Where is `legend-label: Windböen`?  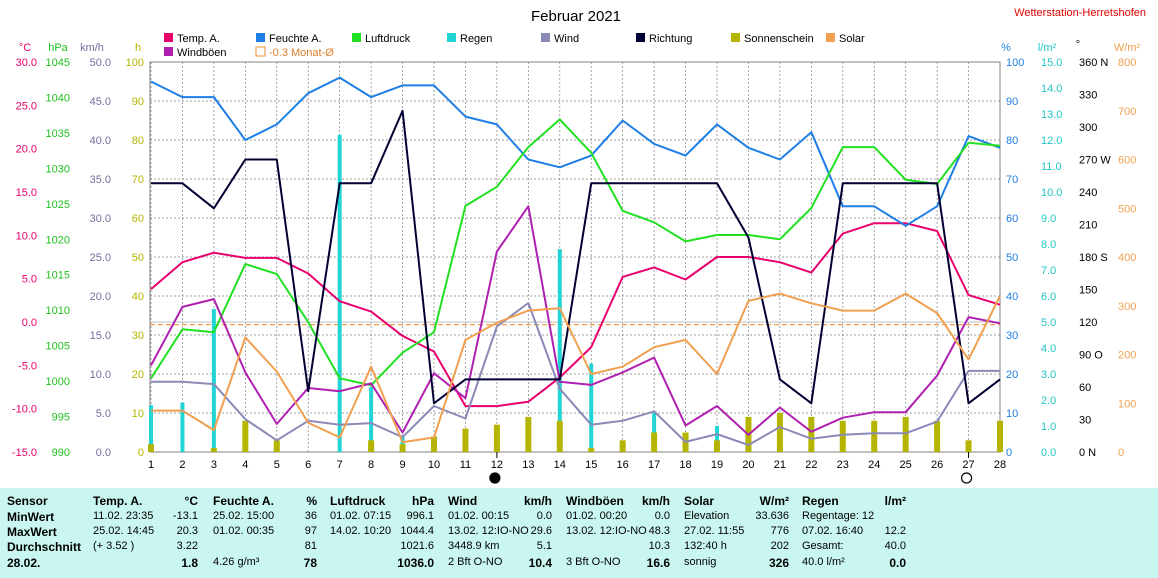 legend-label: Windböen is located at coordinates (202, 53).